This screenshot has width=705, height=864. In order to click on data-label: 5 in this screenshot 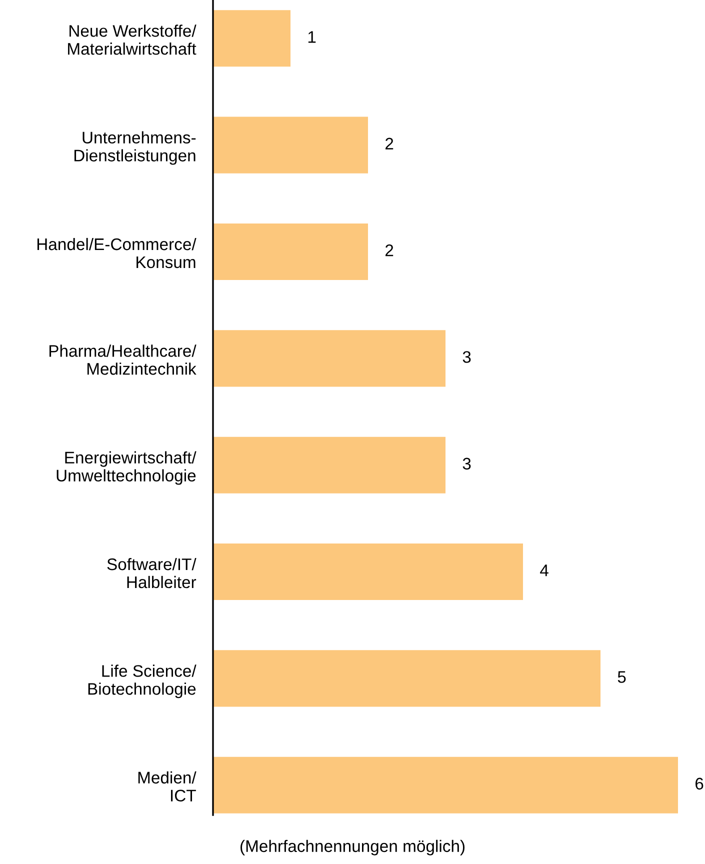, I will do `click(622, 677)`.